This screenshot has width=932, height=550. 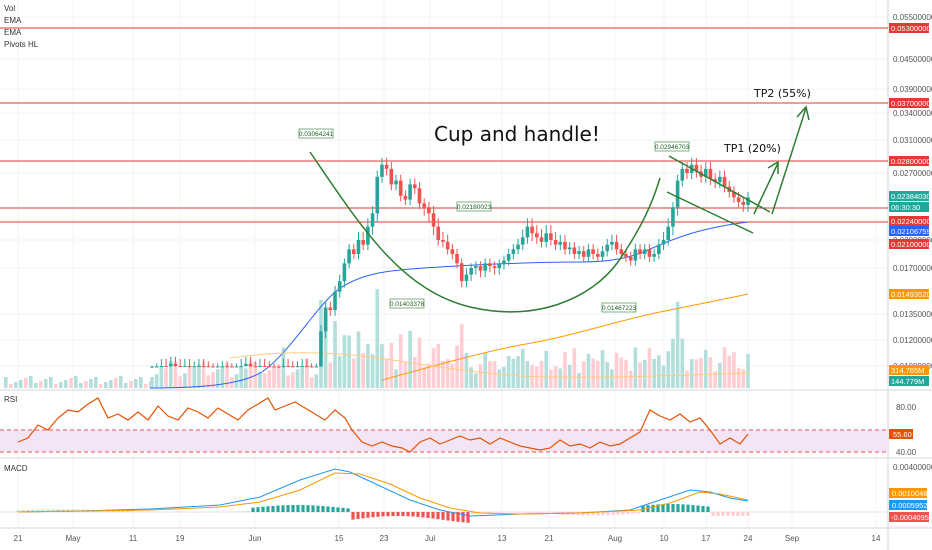 What do you see at coordinates (912, 493) in the screenshot?
I see `svg-text: 0.00100482` at bounding box center [912, 493].